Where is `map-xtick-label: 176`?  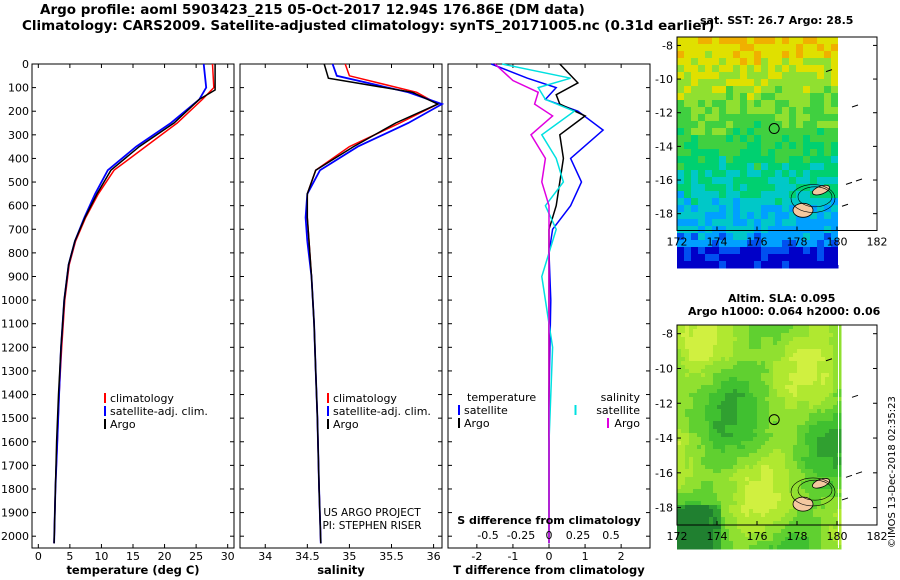
map-xtick-label: 176 is located at coordinates (757, 536).